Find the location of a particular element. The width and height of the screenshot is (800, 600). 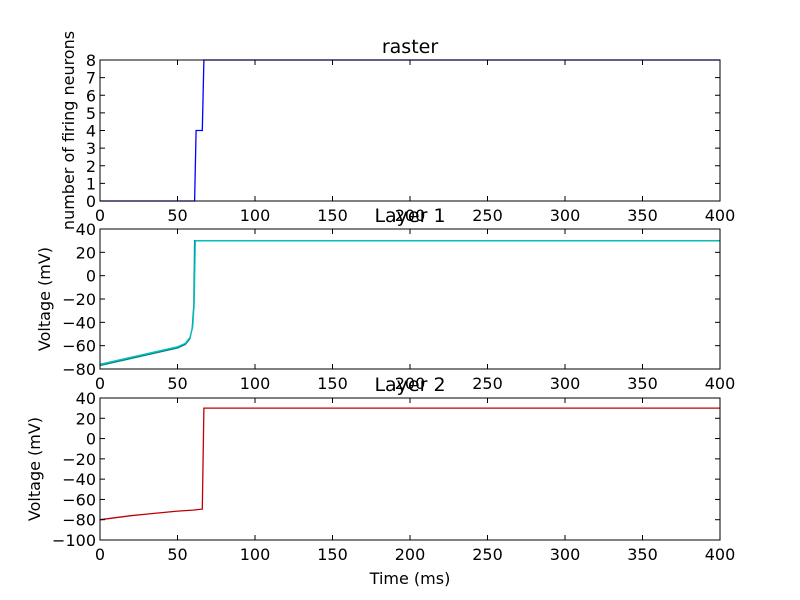

y-tick-label: 2 is located at coordinates (91, 166).